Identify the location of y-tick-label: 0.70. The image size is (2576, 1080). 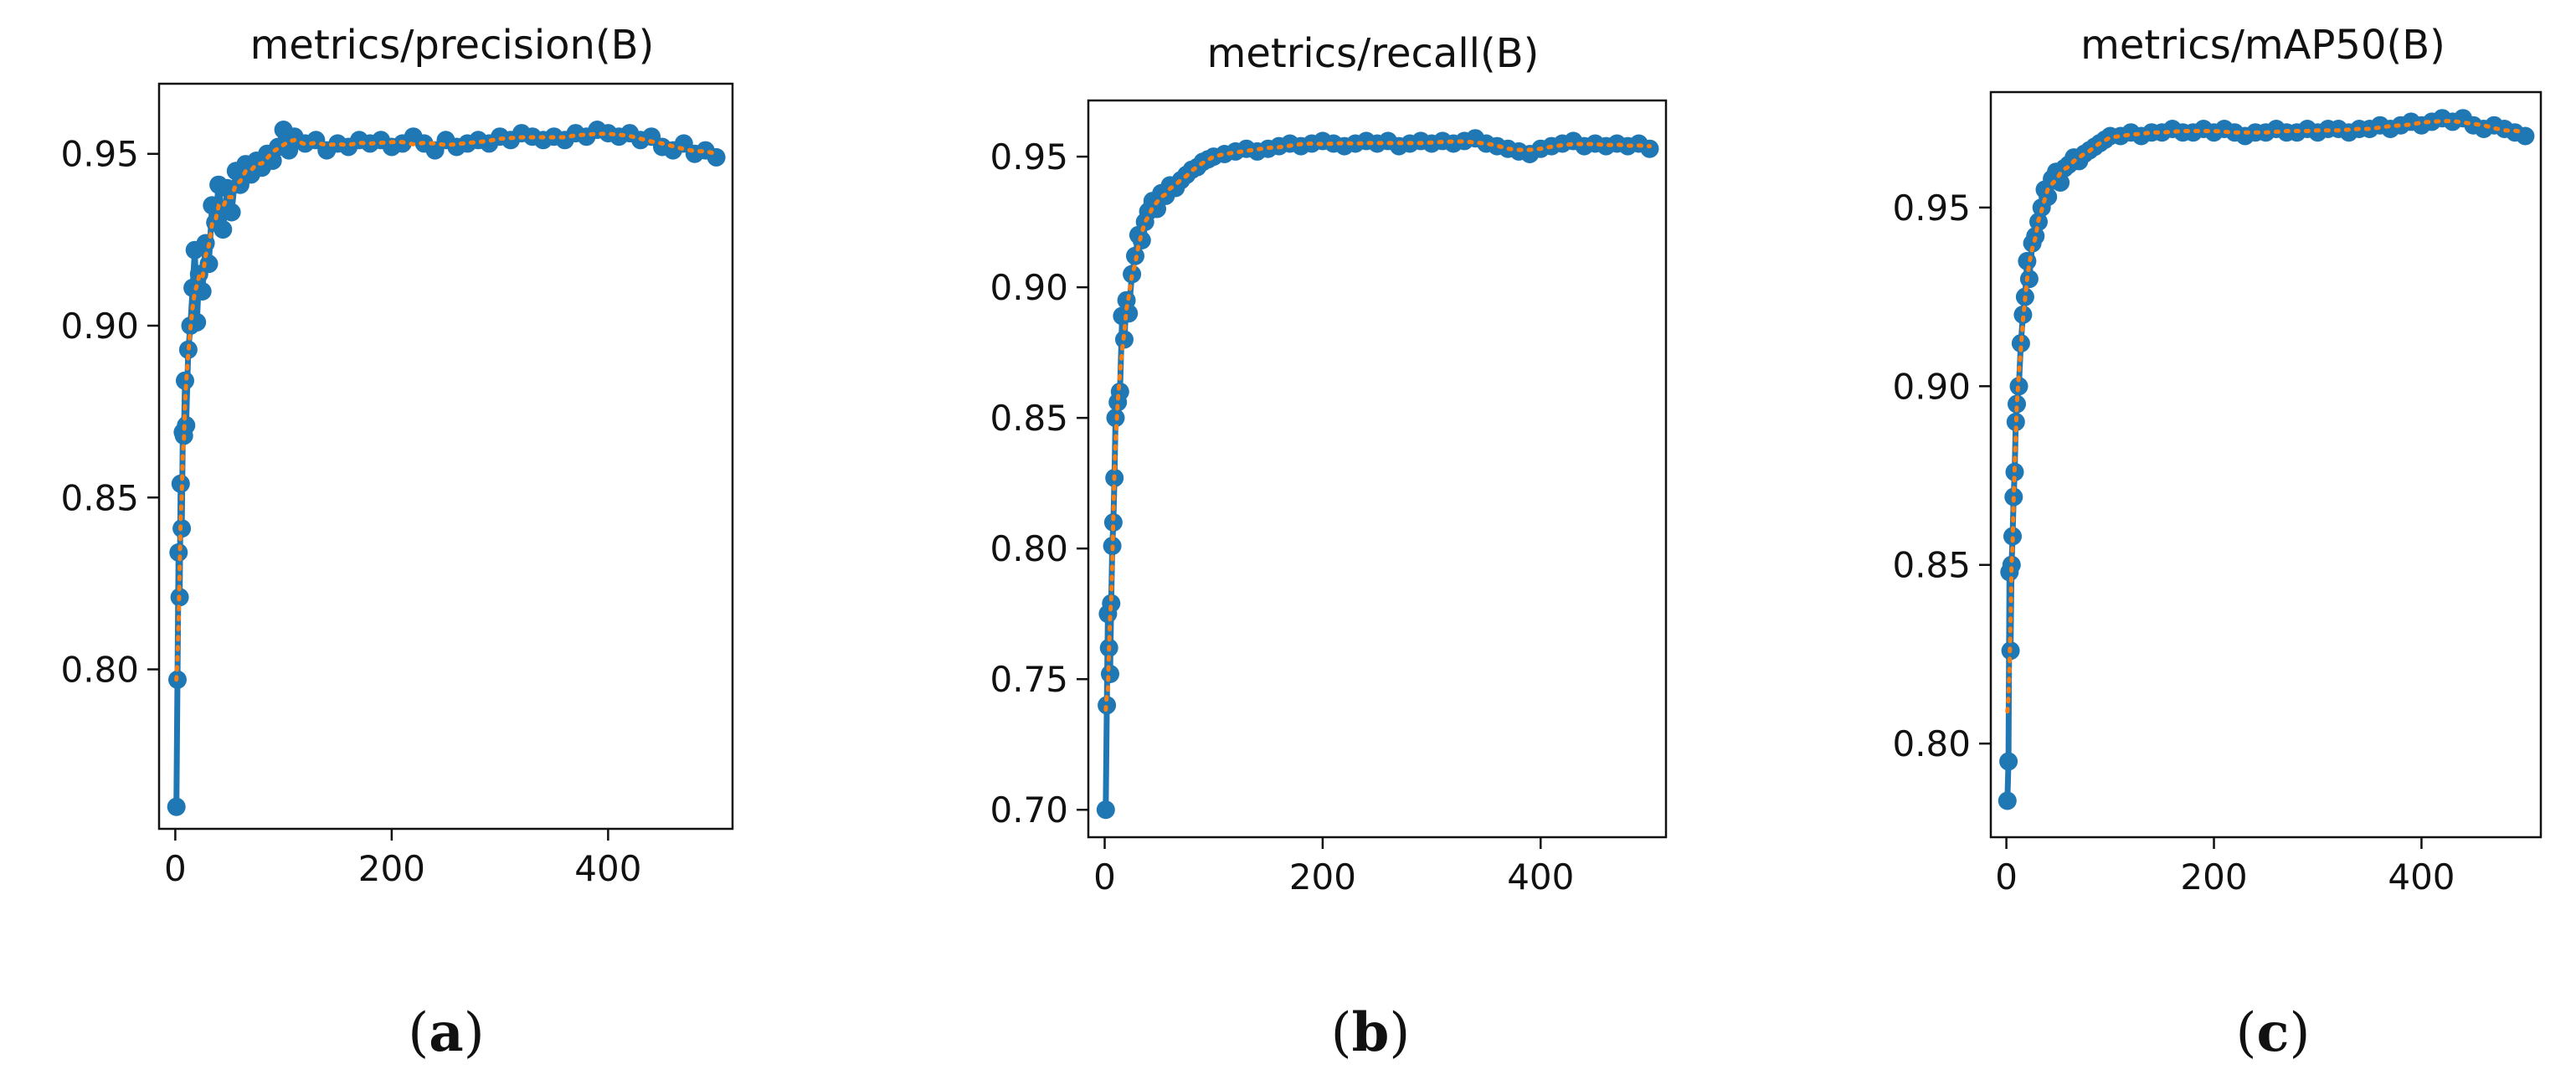
(1029, 810).